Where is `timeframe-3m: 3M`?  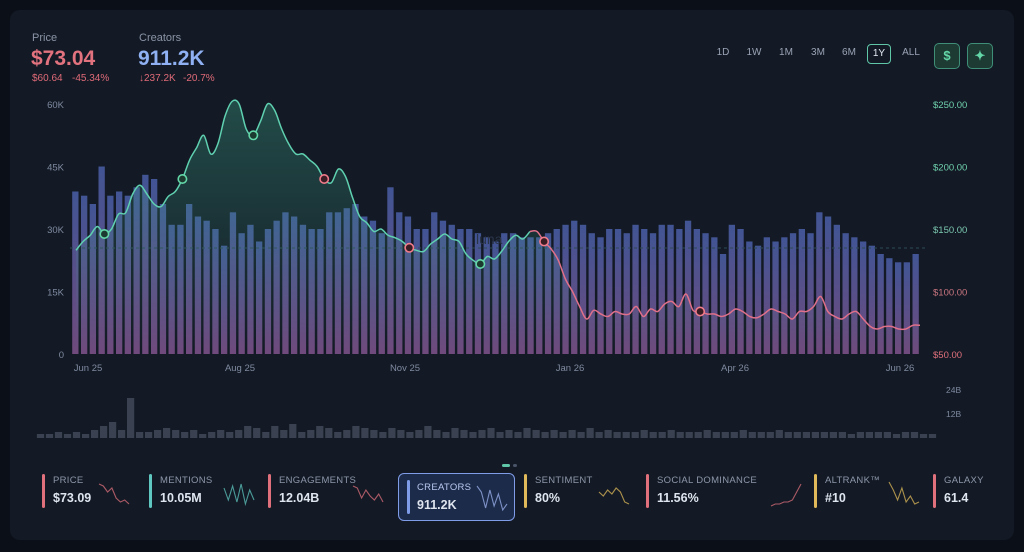
timeframe-3m: 3M is located at coordinates (818, 52).